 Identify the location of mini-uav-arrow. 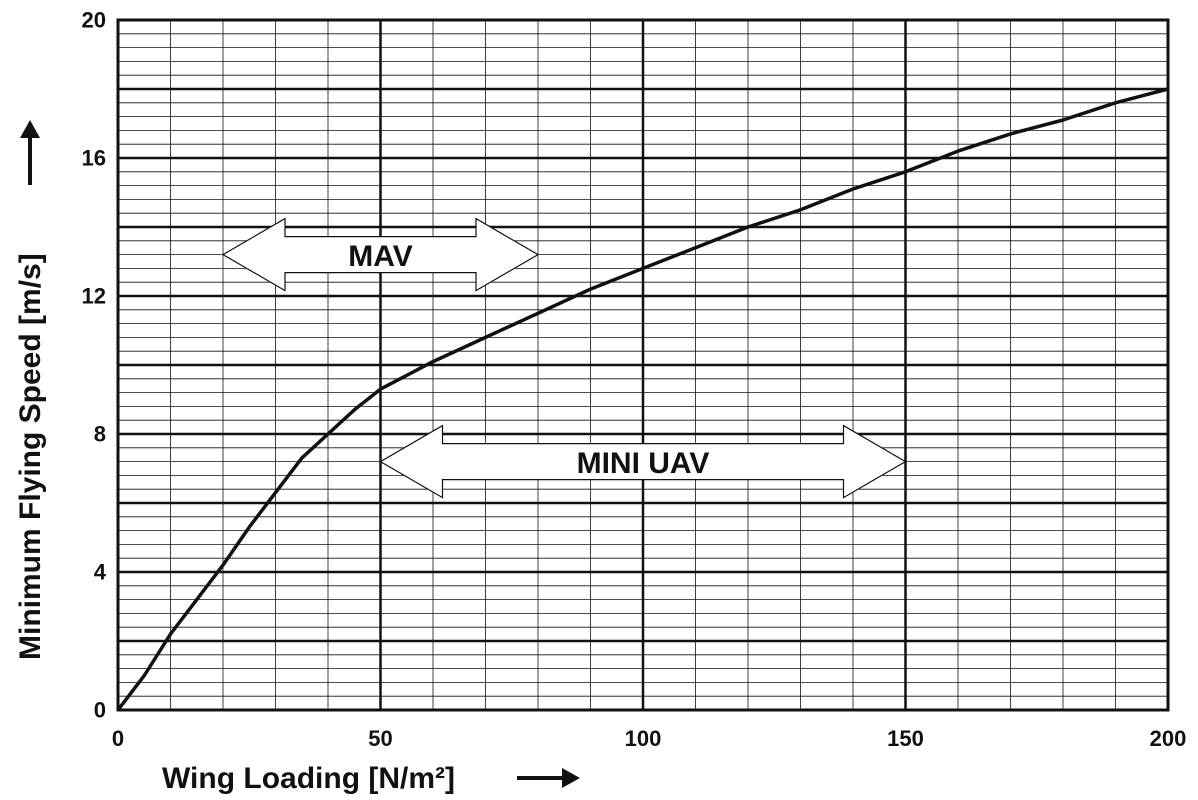
(643, 461).